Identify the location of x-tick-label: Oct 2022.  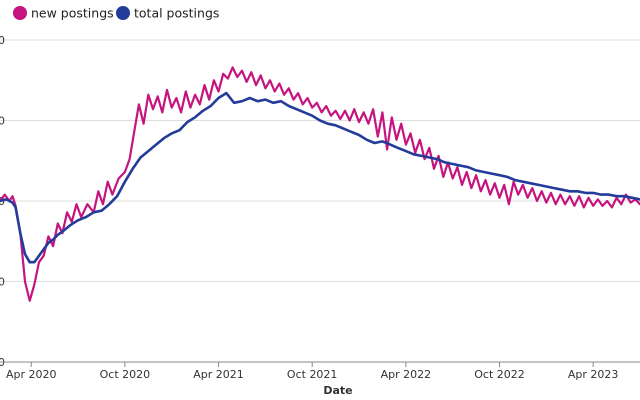
(499, 374).